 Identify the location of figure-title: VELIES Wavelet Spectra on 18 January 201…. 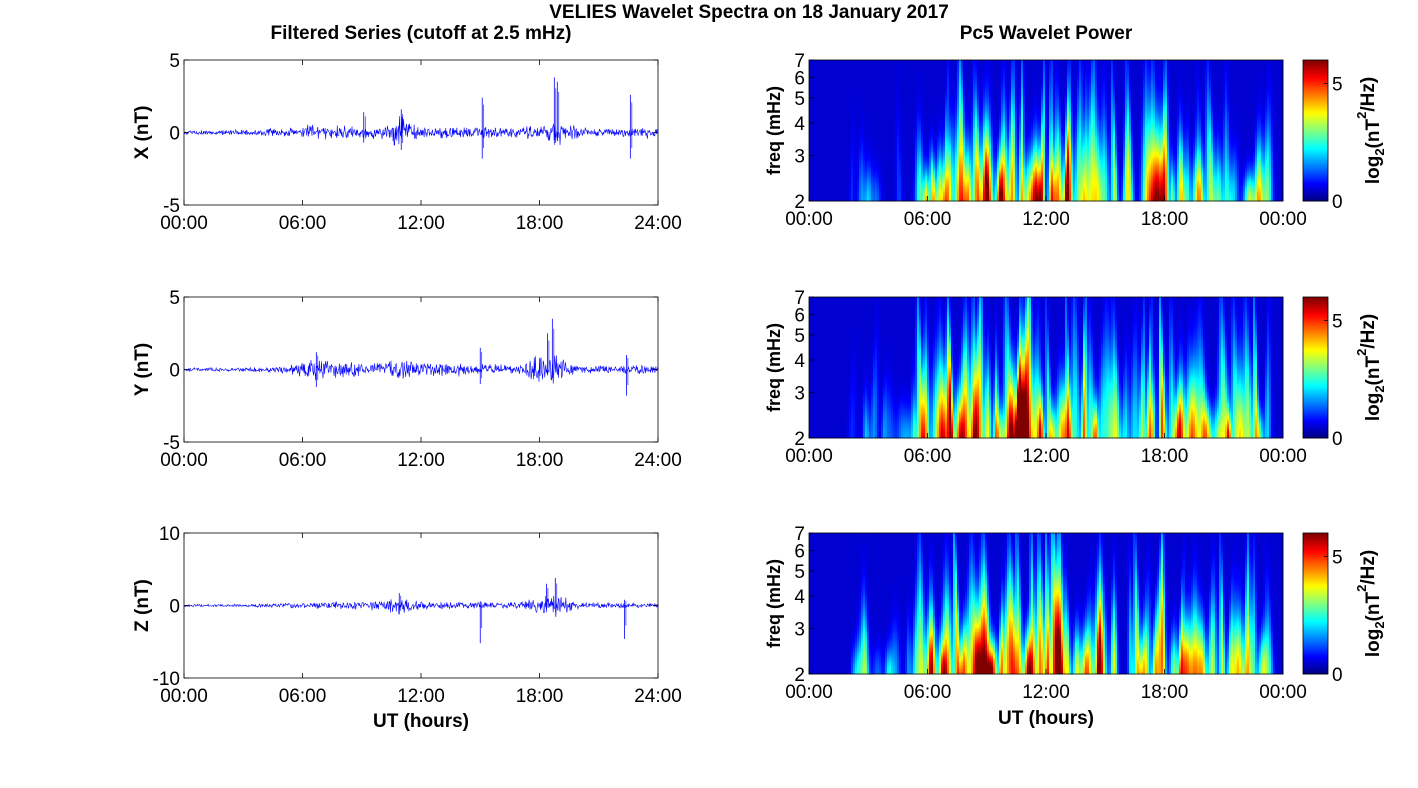
(749, 12).